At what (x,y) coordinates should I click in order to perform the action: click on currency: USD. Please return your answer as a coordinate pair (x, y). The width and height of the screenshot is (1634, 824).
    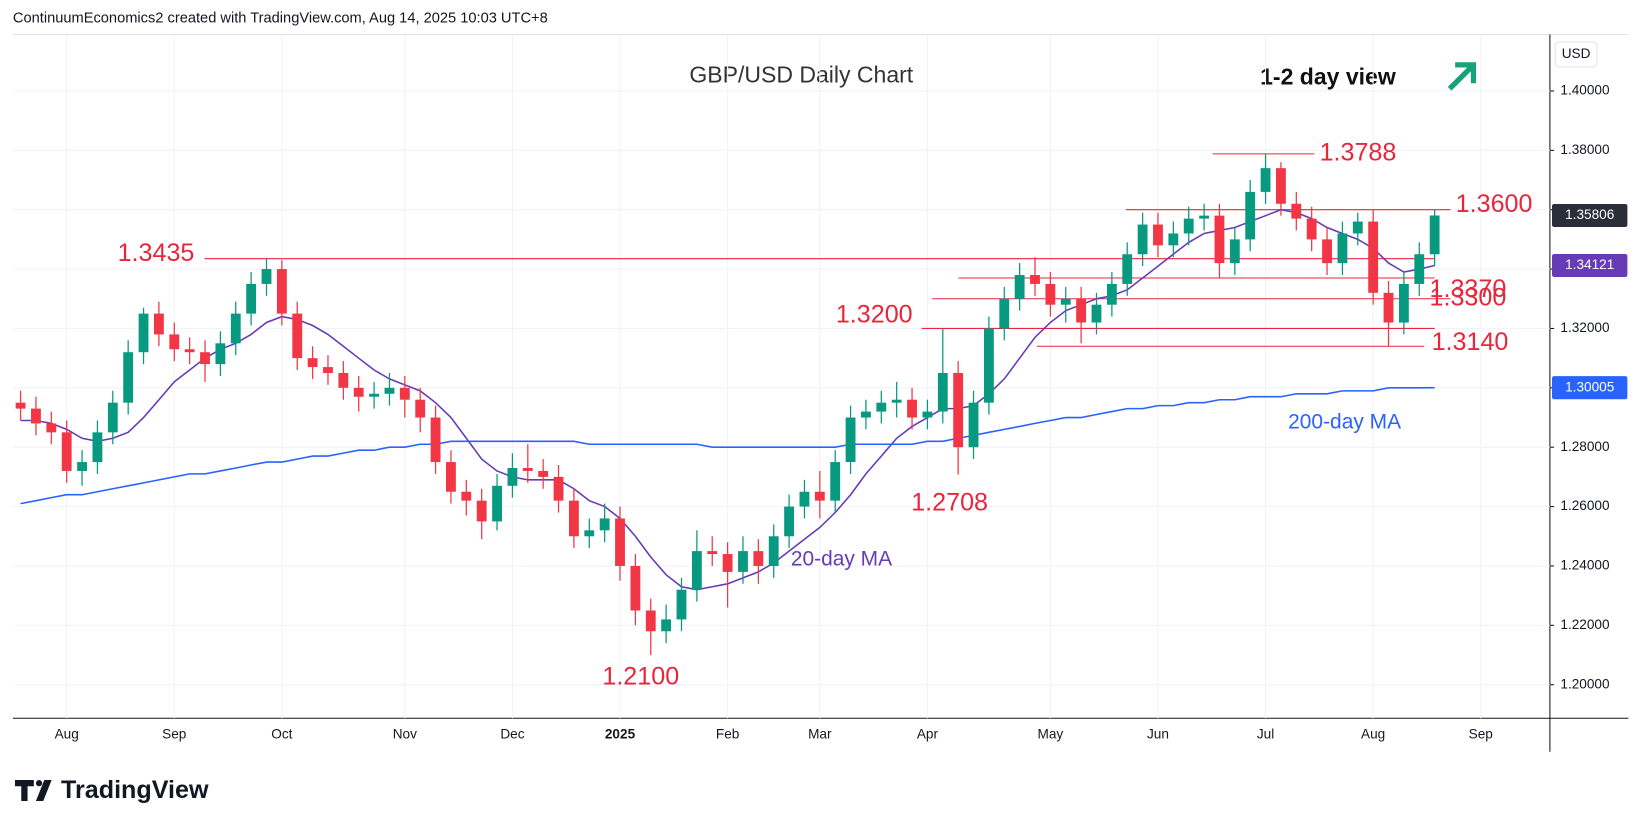
    Looking at the image, I should click on (1576, 53).